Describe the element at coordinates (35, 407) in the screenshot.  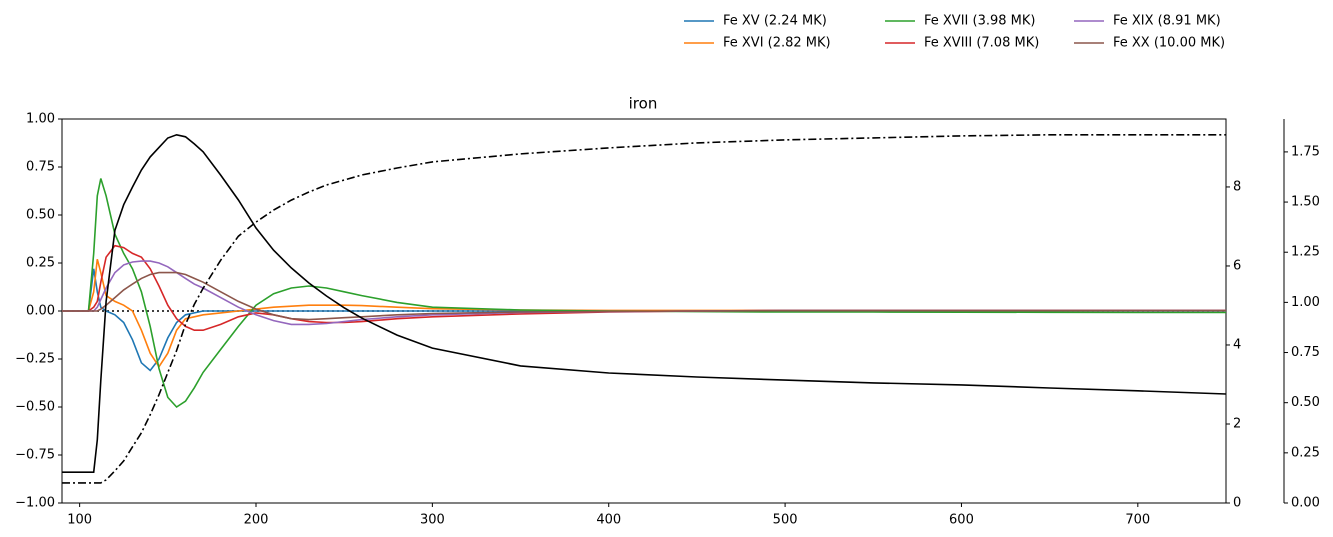
I see `y-tick-label: −0.50` at that location.